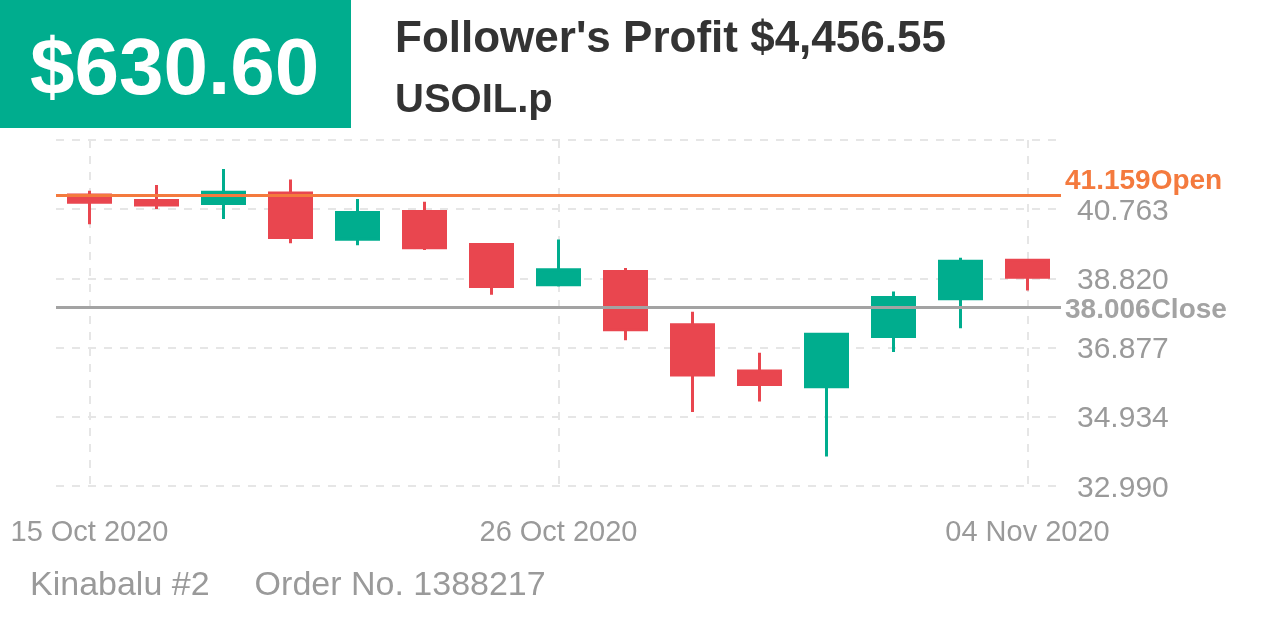 This screenshot has height=633, width=1266. I want to click on y-tick-label: 40.763, so click(1123, 209).